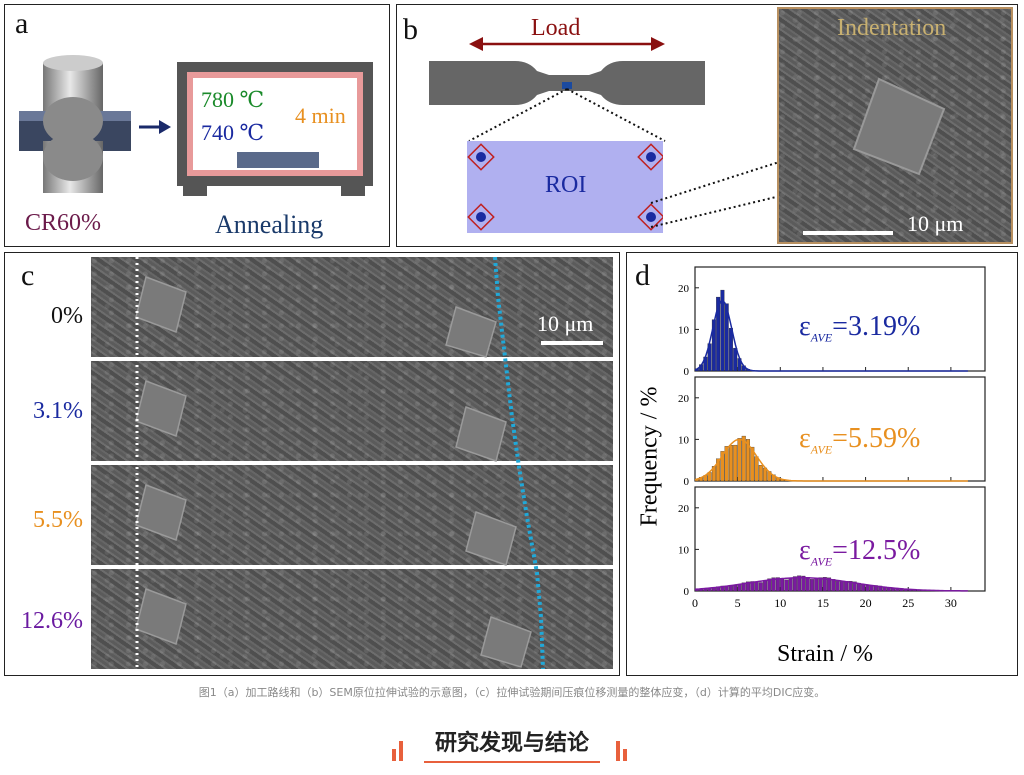  I want to click on avg-label-0: εAVE=3.19%, so click(860, 328).